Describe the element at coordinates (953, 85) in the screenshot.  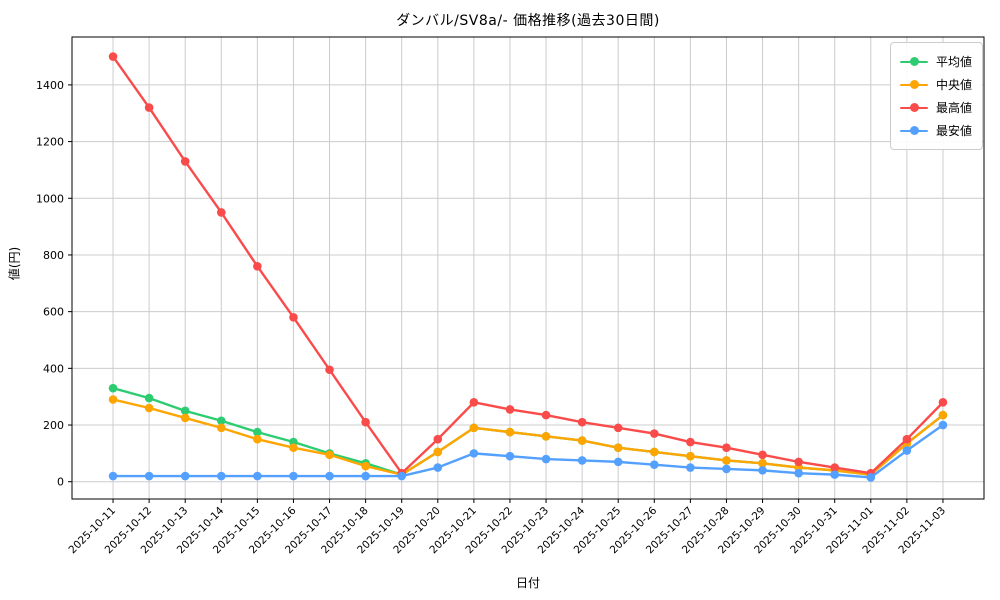
I see `legend-label-median: 中央値` at that location.